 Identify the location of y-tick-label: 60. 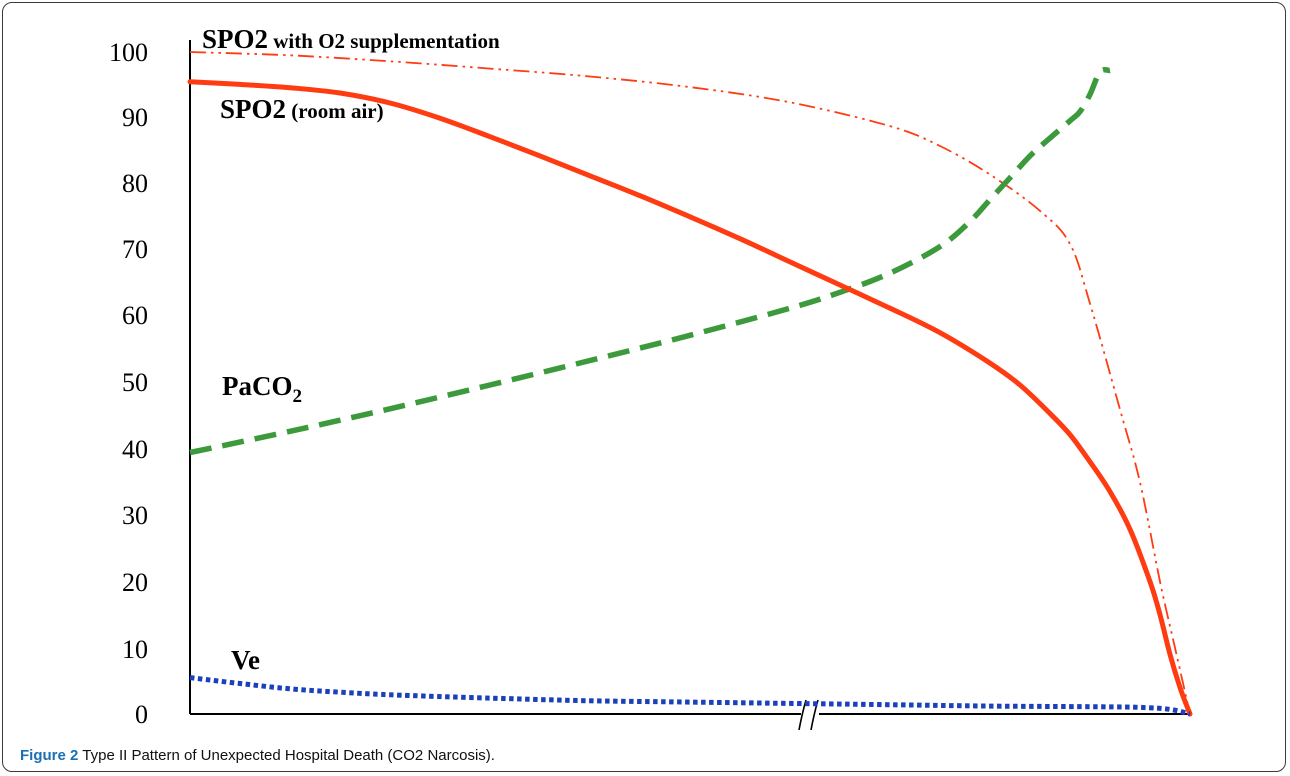
(135, 315).